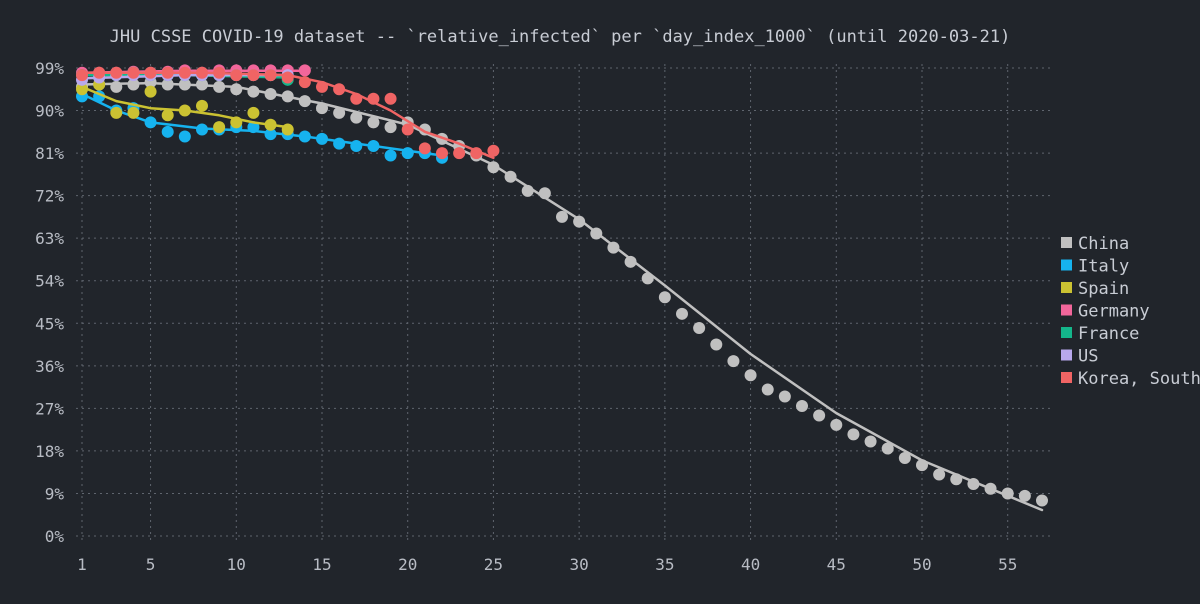 The height and width of the screenshot is (604, 1200). Describe the element at coordinates (1066, 242) in the screenshot. I see `legend-swatch-china` at that location.